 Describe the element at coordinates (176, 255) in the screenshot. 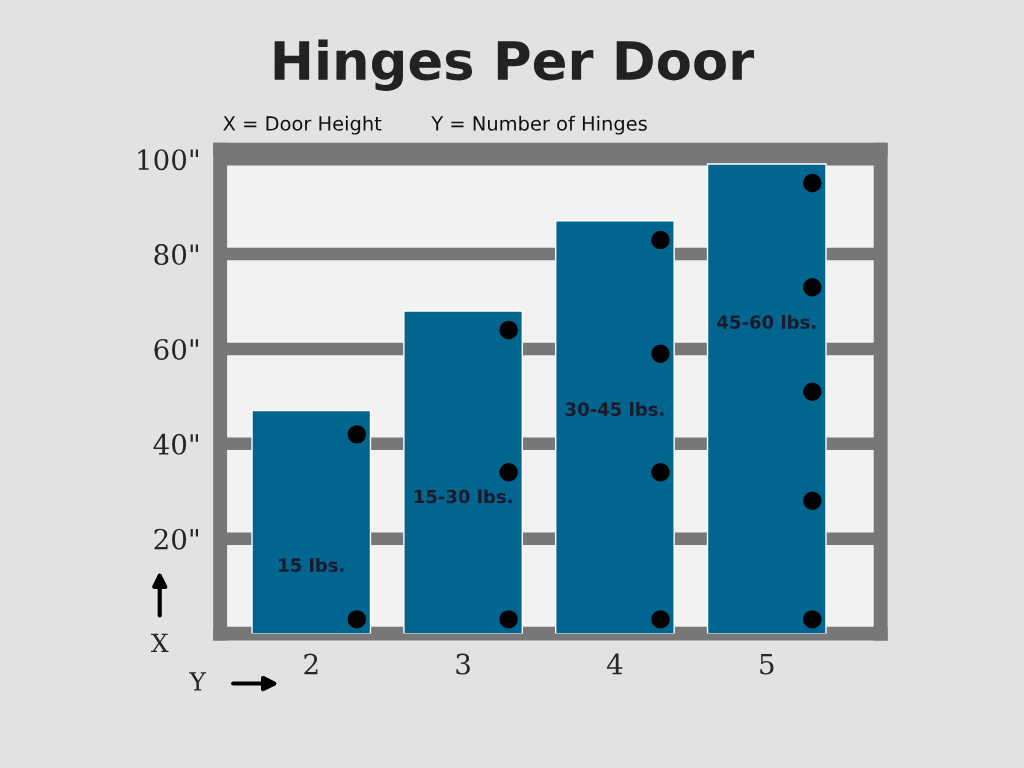

I see `y-tick-label: 80"` at that location.